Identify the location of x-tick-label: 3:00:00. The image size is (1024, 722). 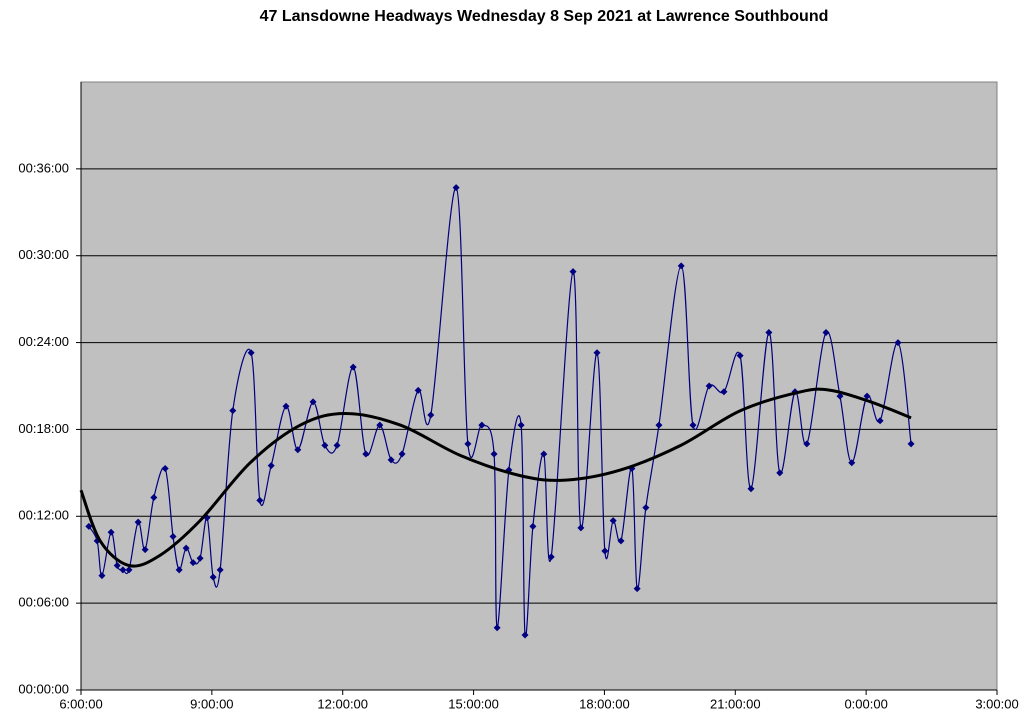
(996, 703).